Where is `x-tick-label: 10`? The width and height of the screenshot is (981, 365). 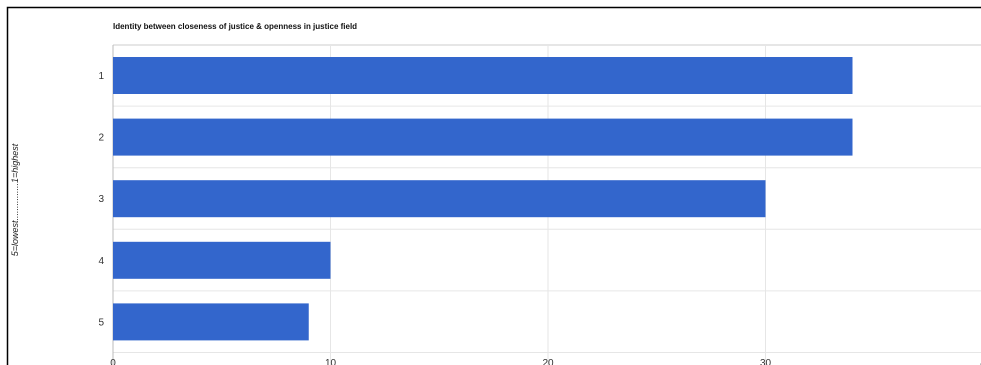
x-tick-label: 10 is located at coordinates (331, 361).